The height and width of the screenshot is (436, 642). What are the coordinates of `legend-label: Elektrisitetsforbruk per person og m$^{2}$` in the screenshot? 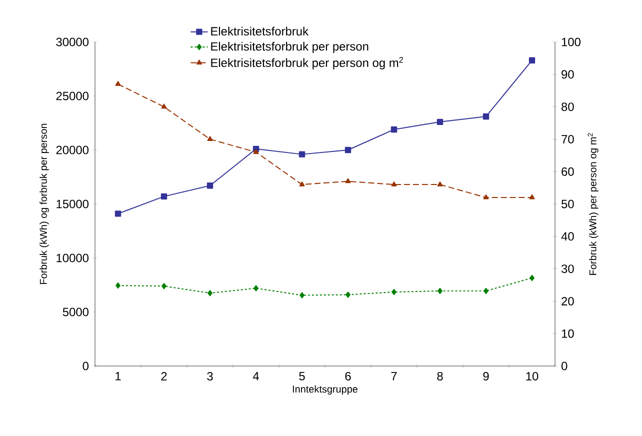 It's located at (307, 63).